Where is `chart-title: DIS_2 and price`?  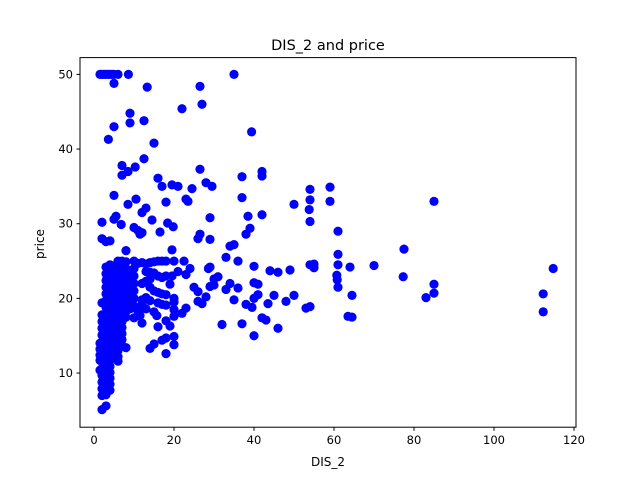 chart-title: DIS_2 and price is located at coordinates (328, 46).